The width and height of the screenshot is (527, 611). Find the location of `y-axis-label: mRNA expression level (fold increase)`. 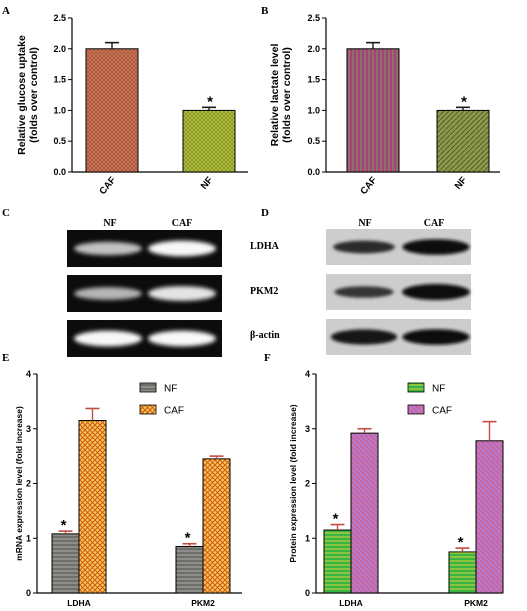

y-axis-label: mRNA expression level (fold increase) is located at coordinates (19, 483).